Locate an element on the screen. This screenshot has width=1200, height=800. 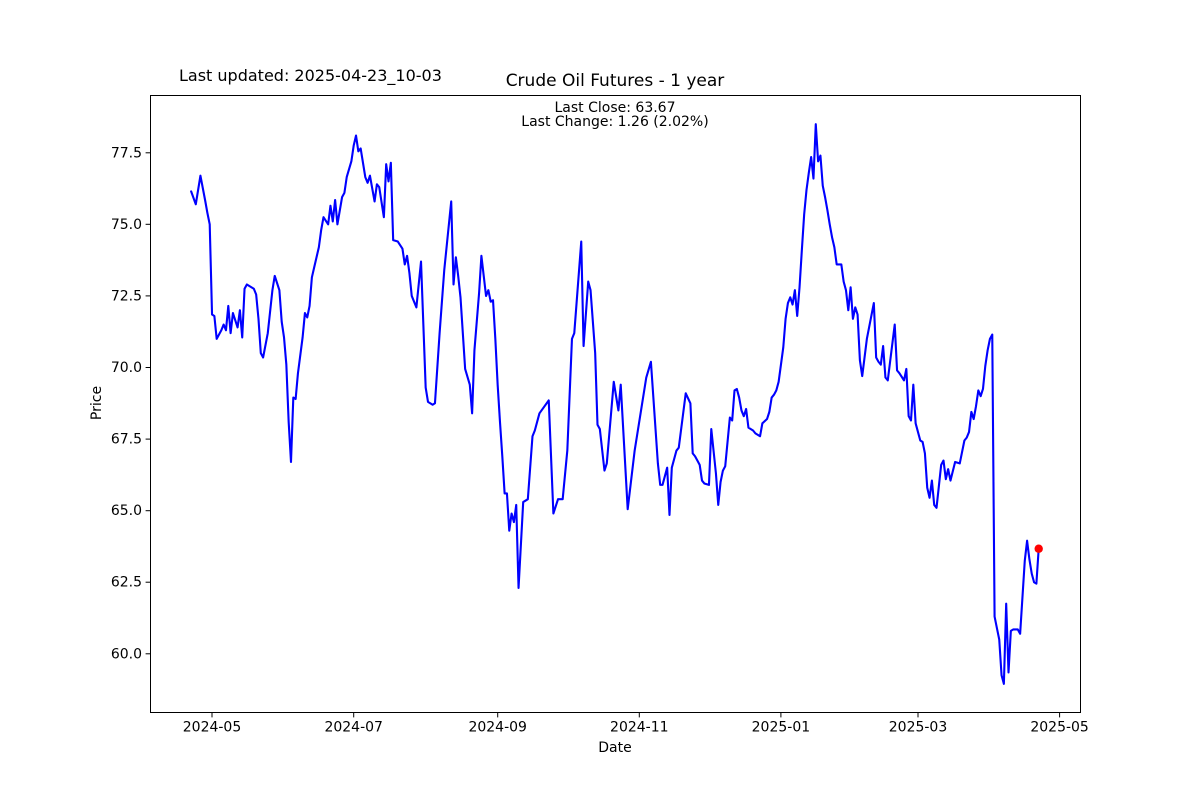
x-tick-label: 2025-01 is located at coordinates (781, 728).